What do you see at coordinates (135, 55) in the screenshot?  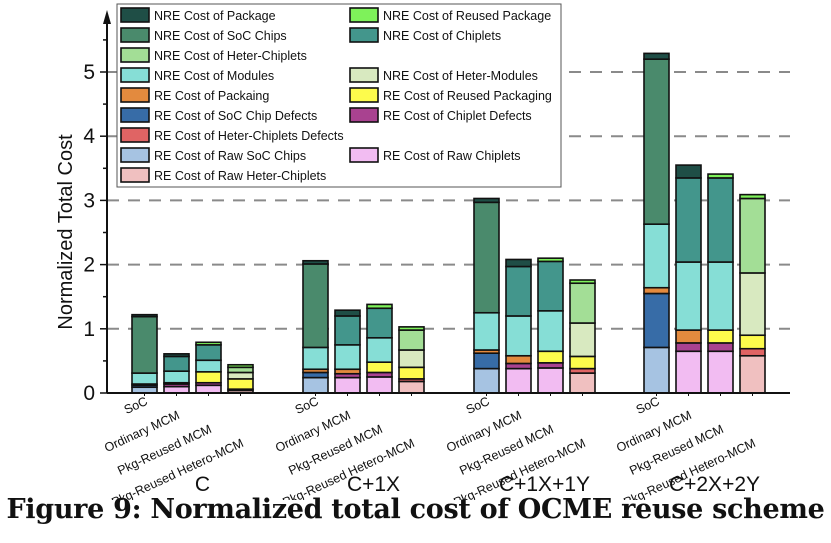 I see `legend-swatch-nre_heter_chiplets` at bounding box center [135, 55].